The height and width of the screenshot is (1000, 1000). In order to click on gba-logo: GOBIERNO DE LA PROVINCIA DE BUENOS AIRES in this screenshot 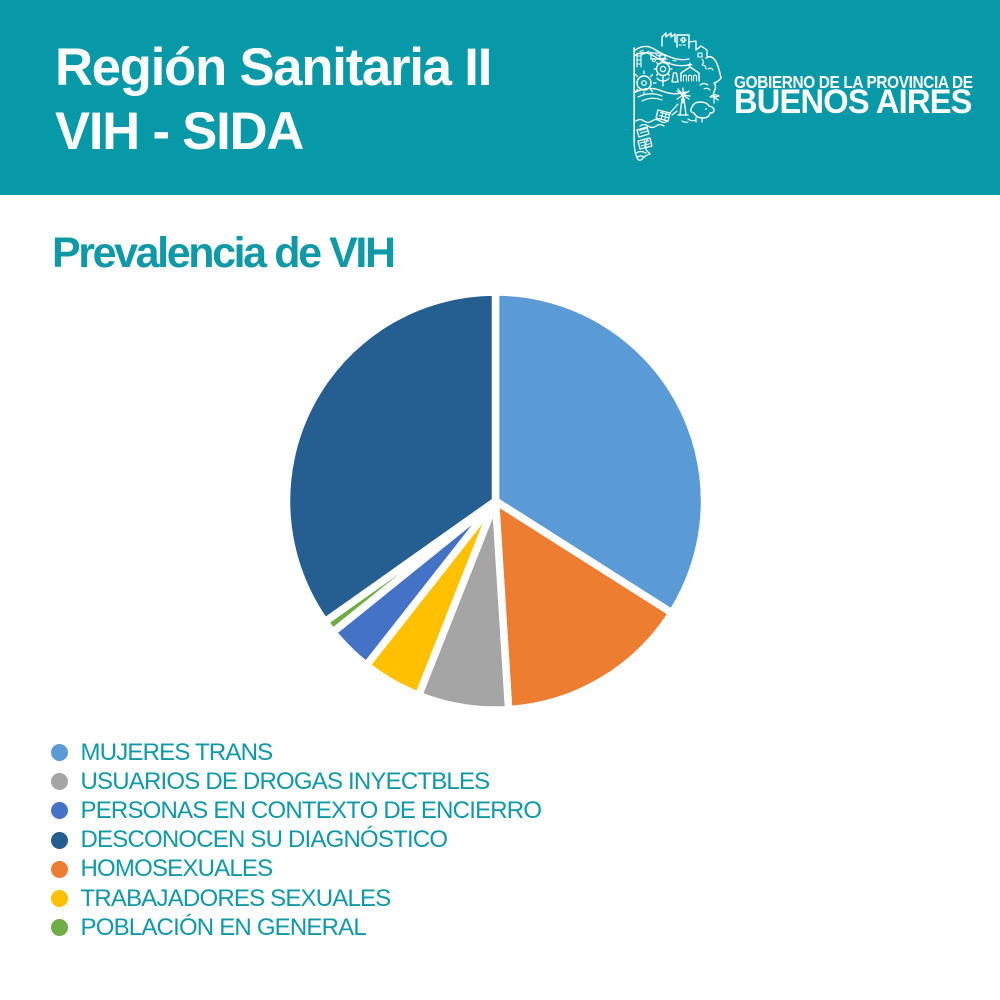, I will do `click(802, 96)`.